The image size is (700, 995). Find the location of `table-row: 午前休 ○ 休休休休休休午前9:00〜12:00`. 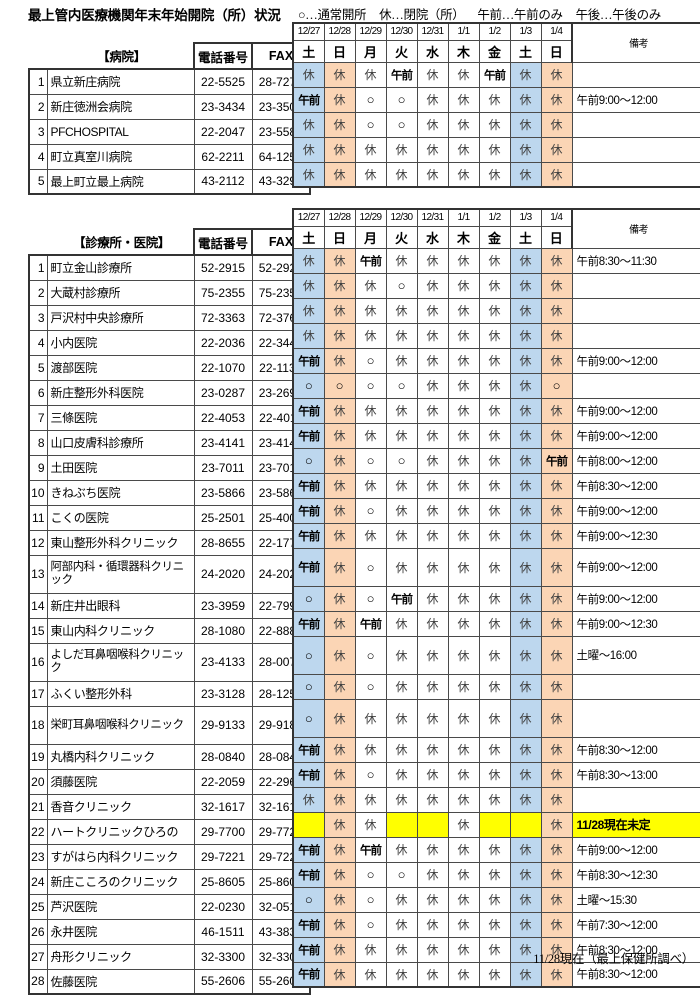

table-row: 午前休 ○ 休休休休休休午前9:00〜12:00 is located at coordinates (496, 567).